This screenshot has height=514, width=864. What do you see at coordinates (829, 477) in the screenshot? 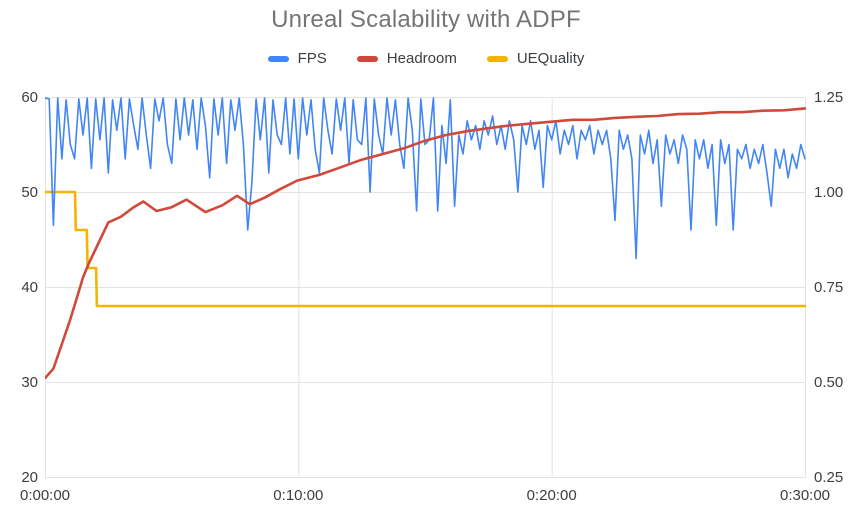
I see `y-axis-right-label: 0.25` at bounding box center [829, 477].